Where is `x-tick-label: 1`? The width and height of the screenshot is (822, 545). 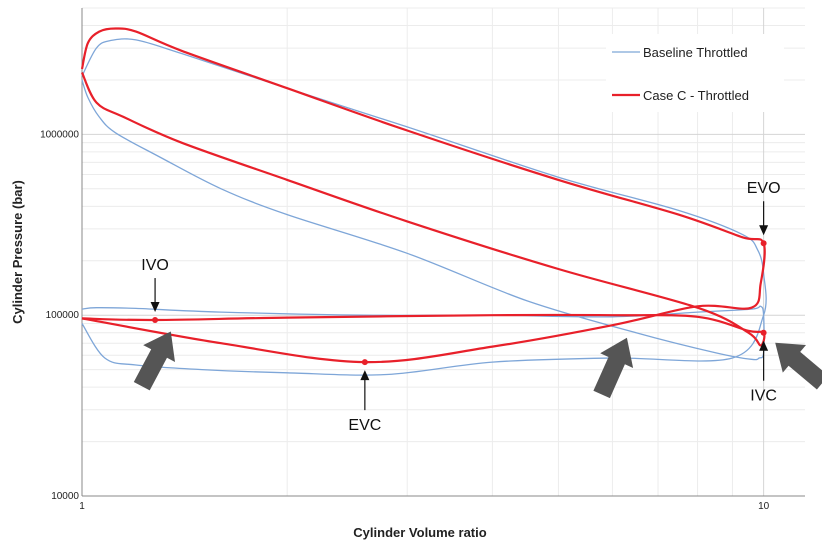
x-tick-label: 1 is located at coordinates (82, 506).